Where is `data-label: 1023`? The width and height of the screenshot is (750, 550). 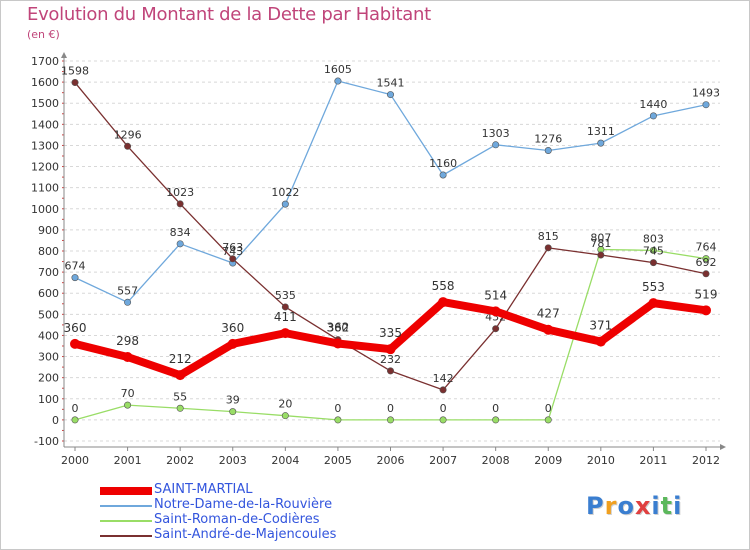
data-label: 1023 is located at coordinates (180, 192).